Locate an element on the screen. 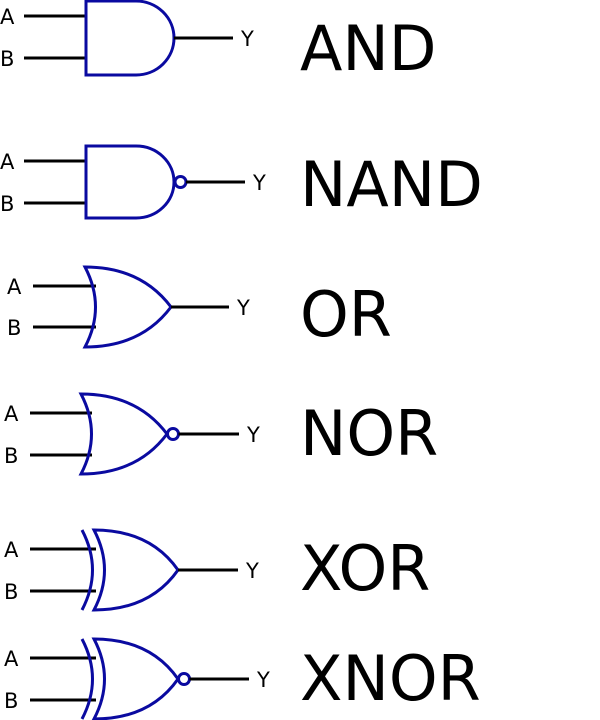 This screenshot has width=600, height=720. gate-name-or: OR is located at coordinates (346, 314).